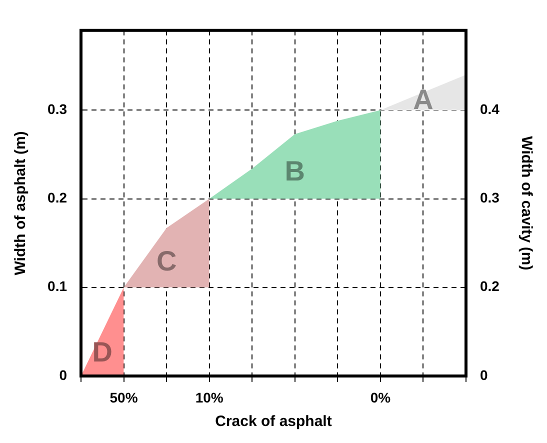 The image size is (547, 443). Describe the element at coordinates (102, 352) in the screenshot. I see `series-label: D` at that location.